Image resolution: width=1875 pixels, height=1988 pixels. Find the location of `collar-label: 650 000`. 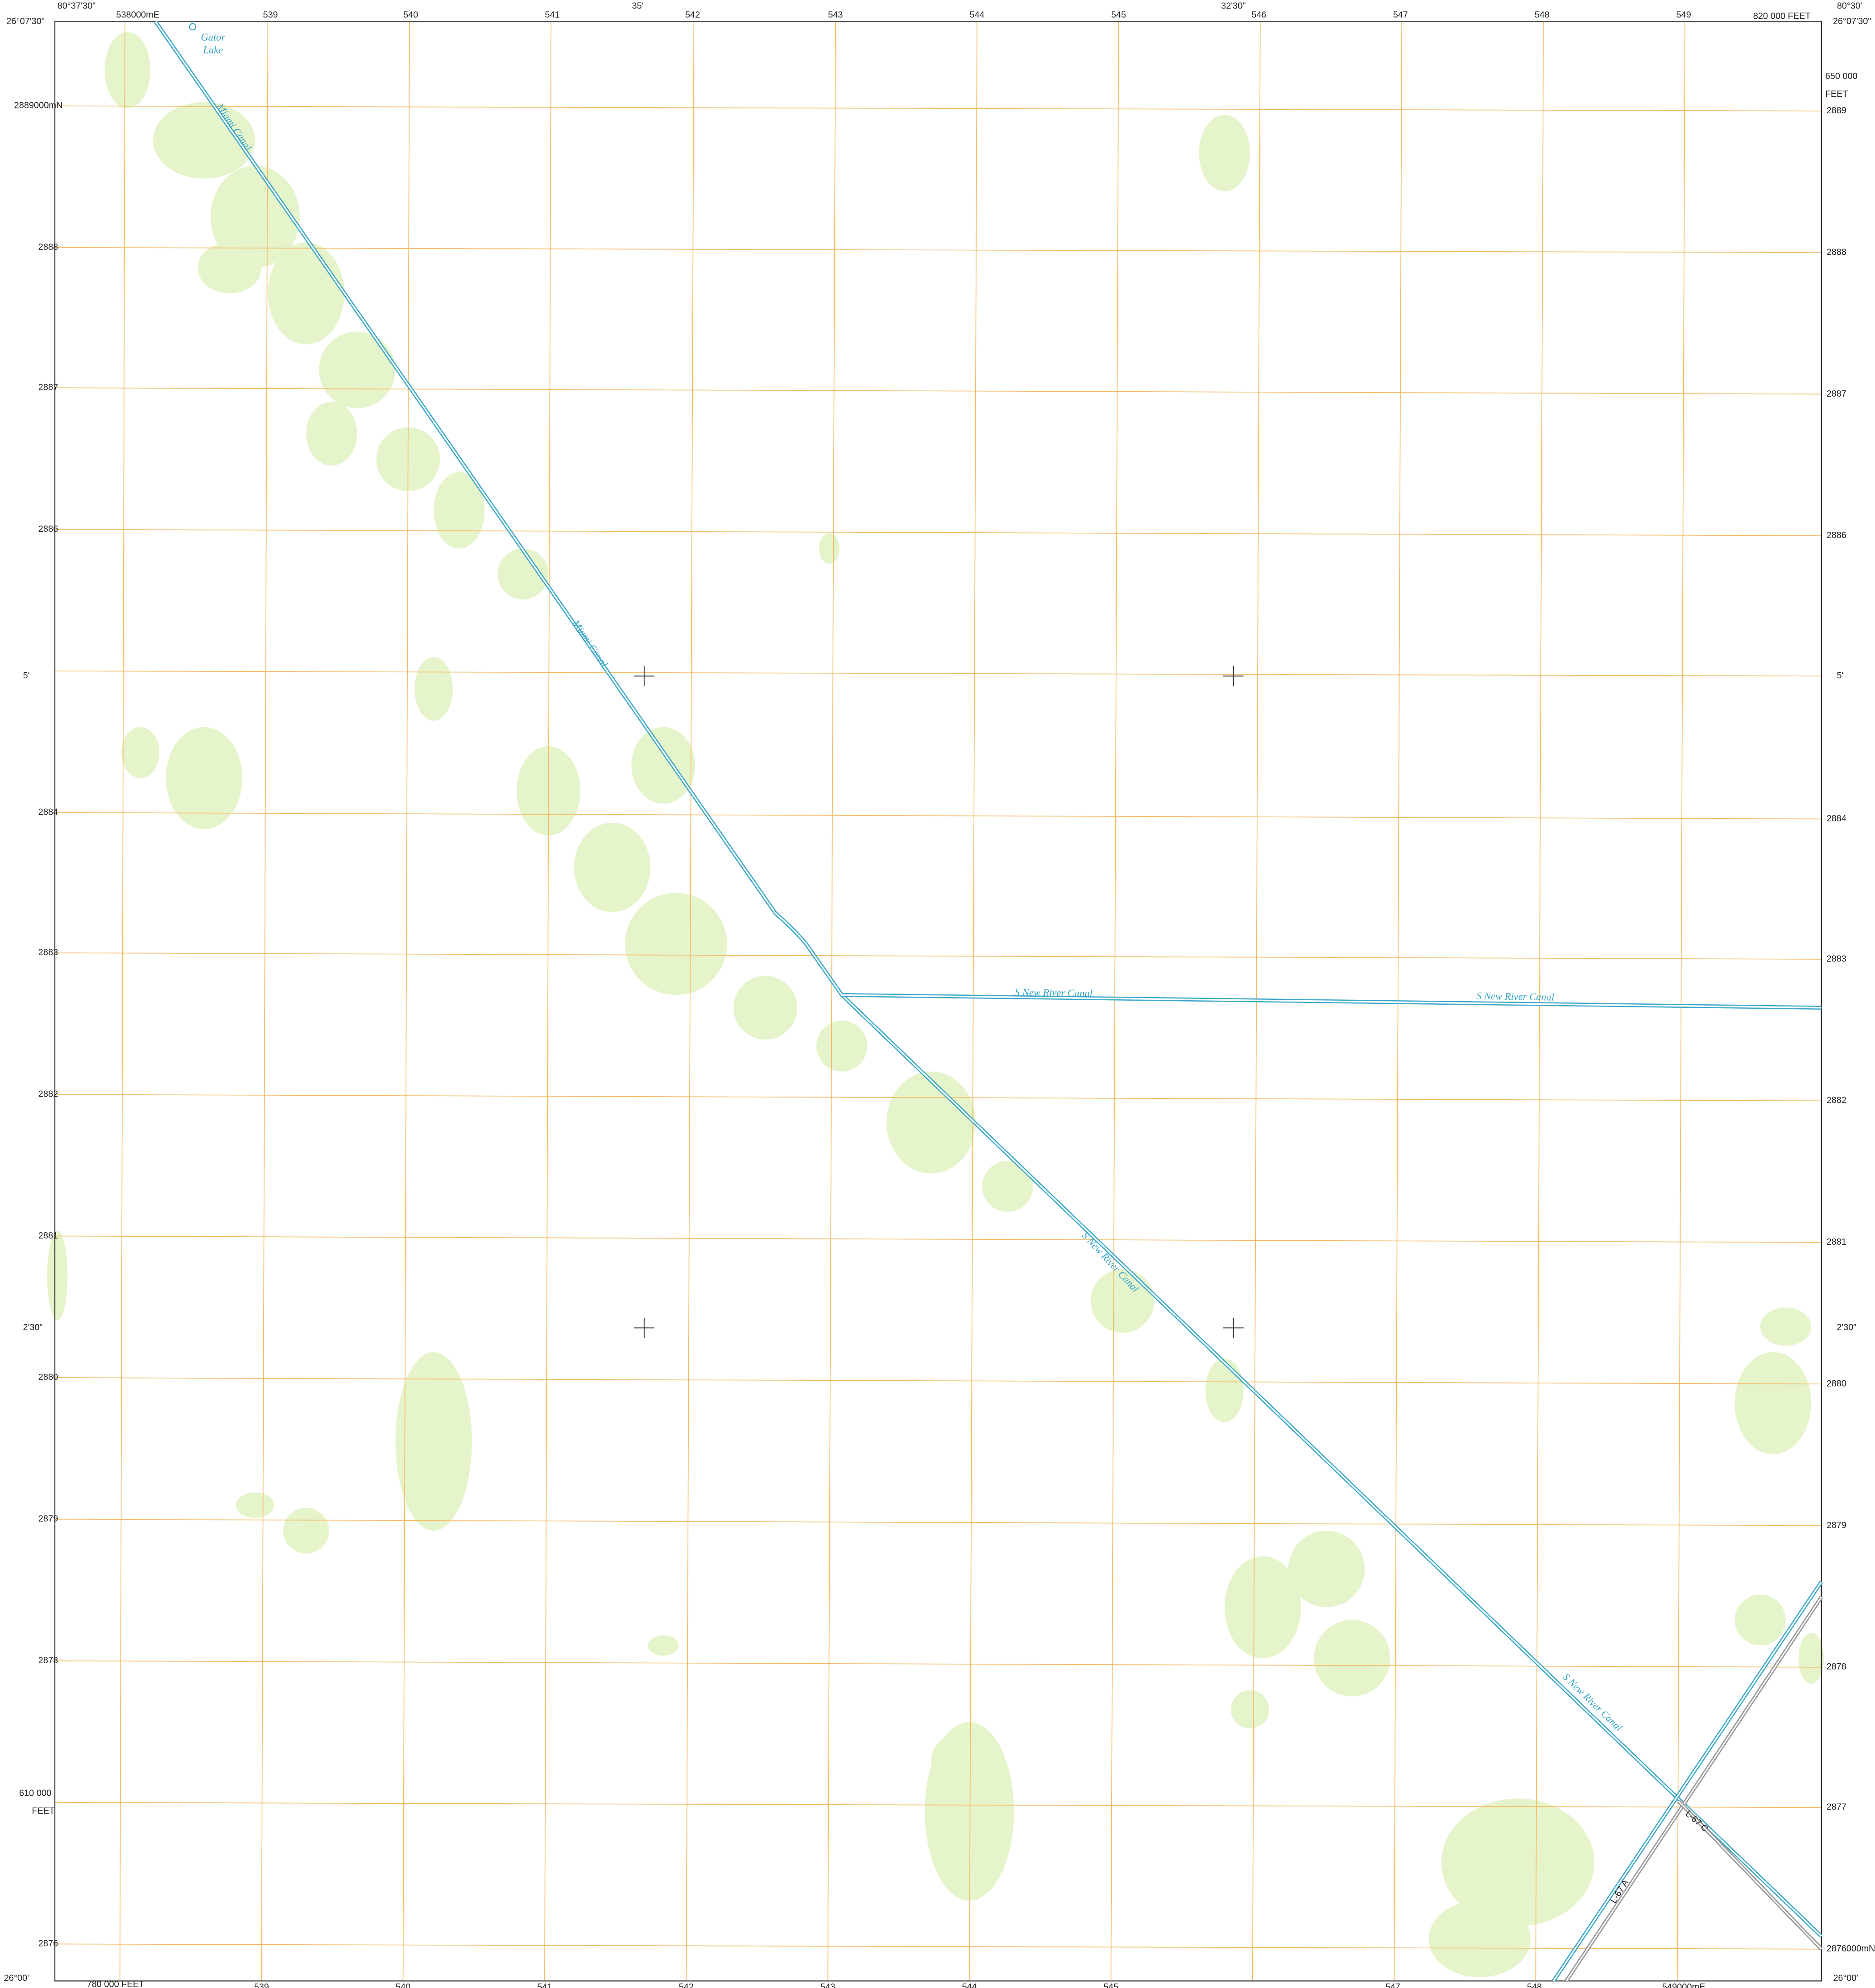

collar-label: 650 000 is located at coordinates (1841, 76).